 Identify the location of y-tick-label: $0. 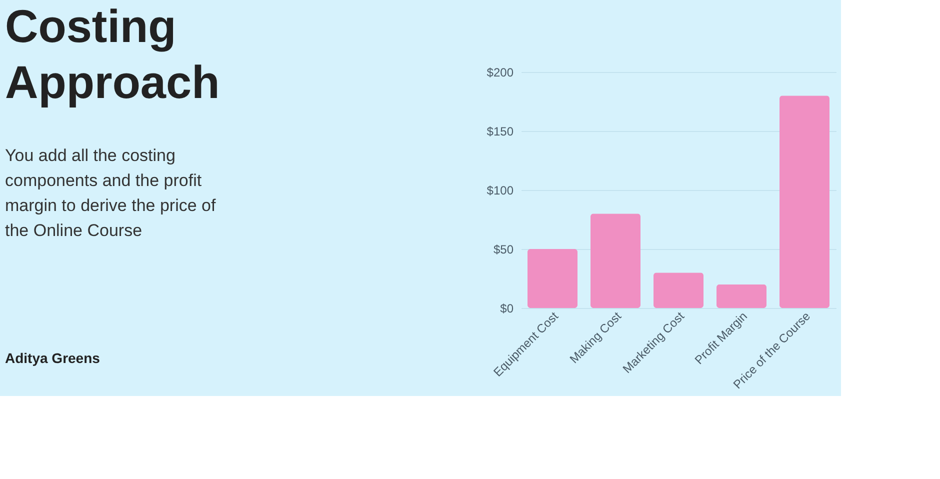
(507, 309).